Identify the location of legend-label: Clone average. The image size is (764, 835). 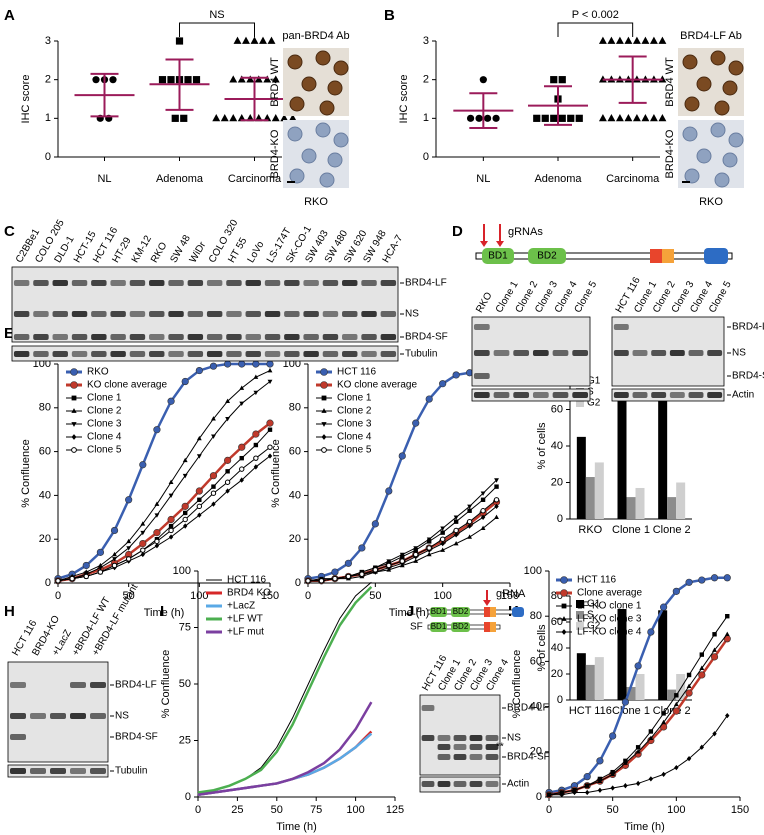
(609, 593).